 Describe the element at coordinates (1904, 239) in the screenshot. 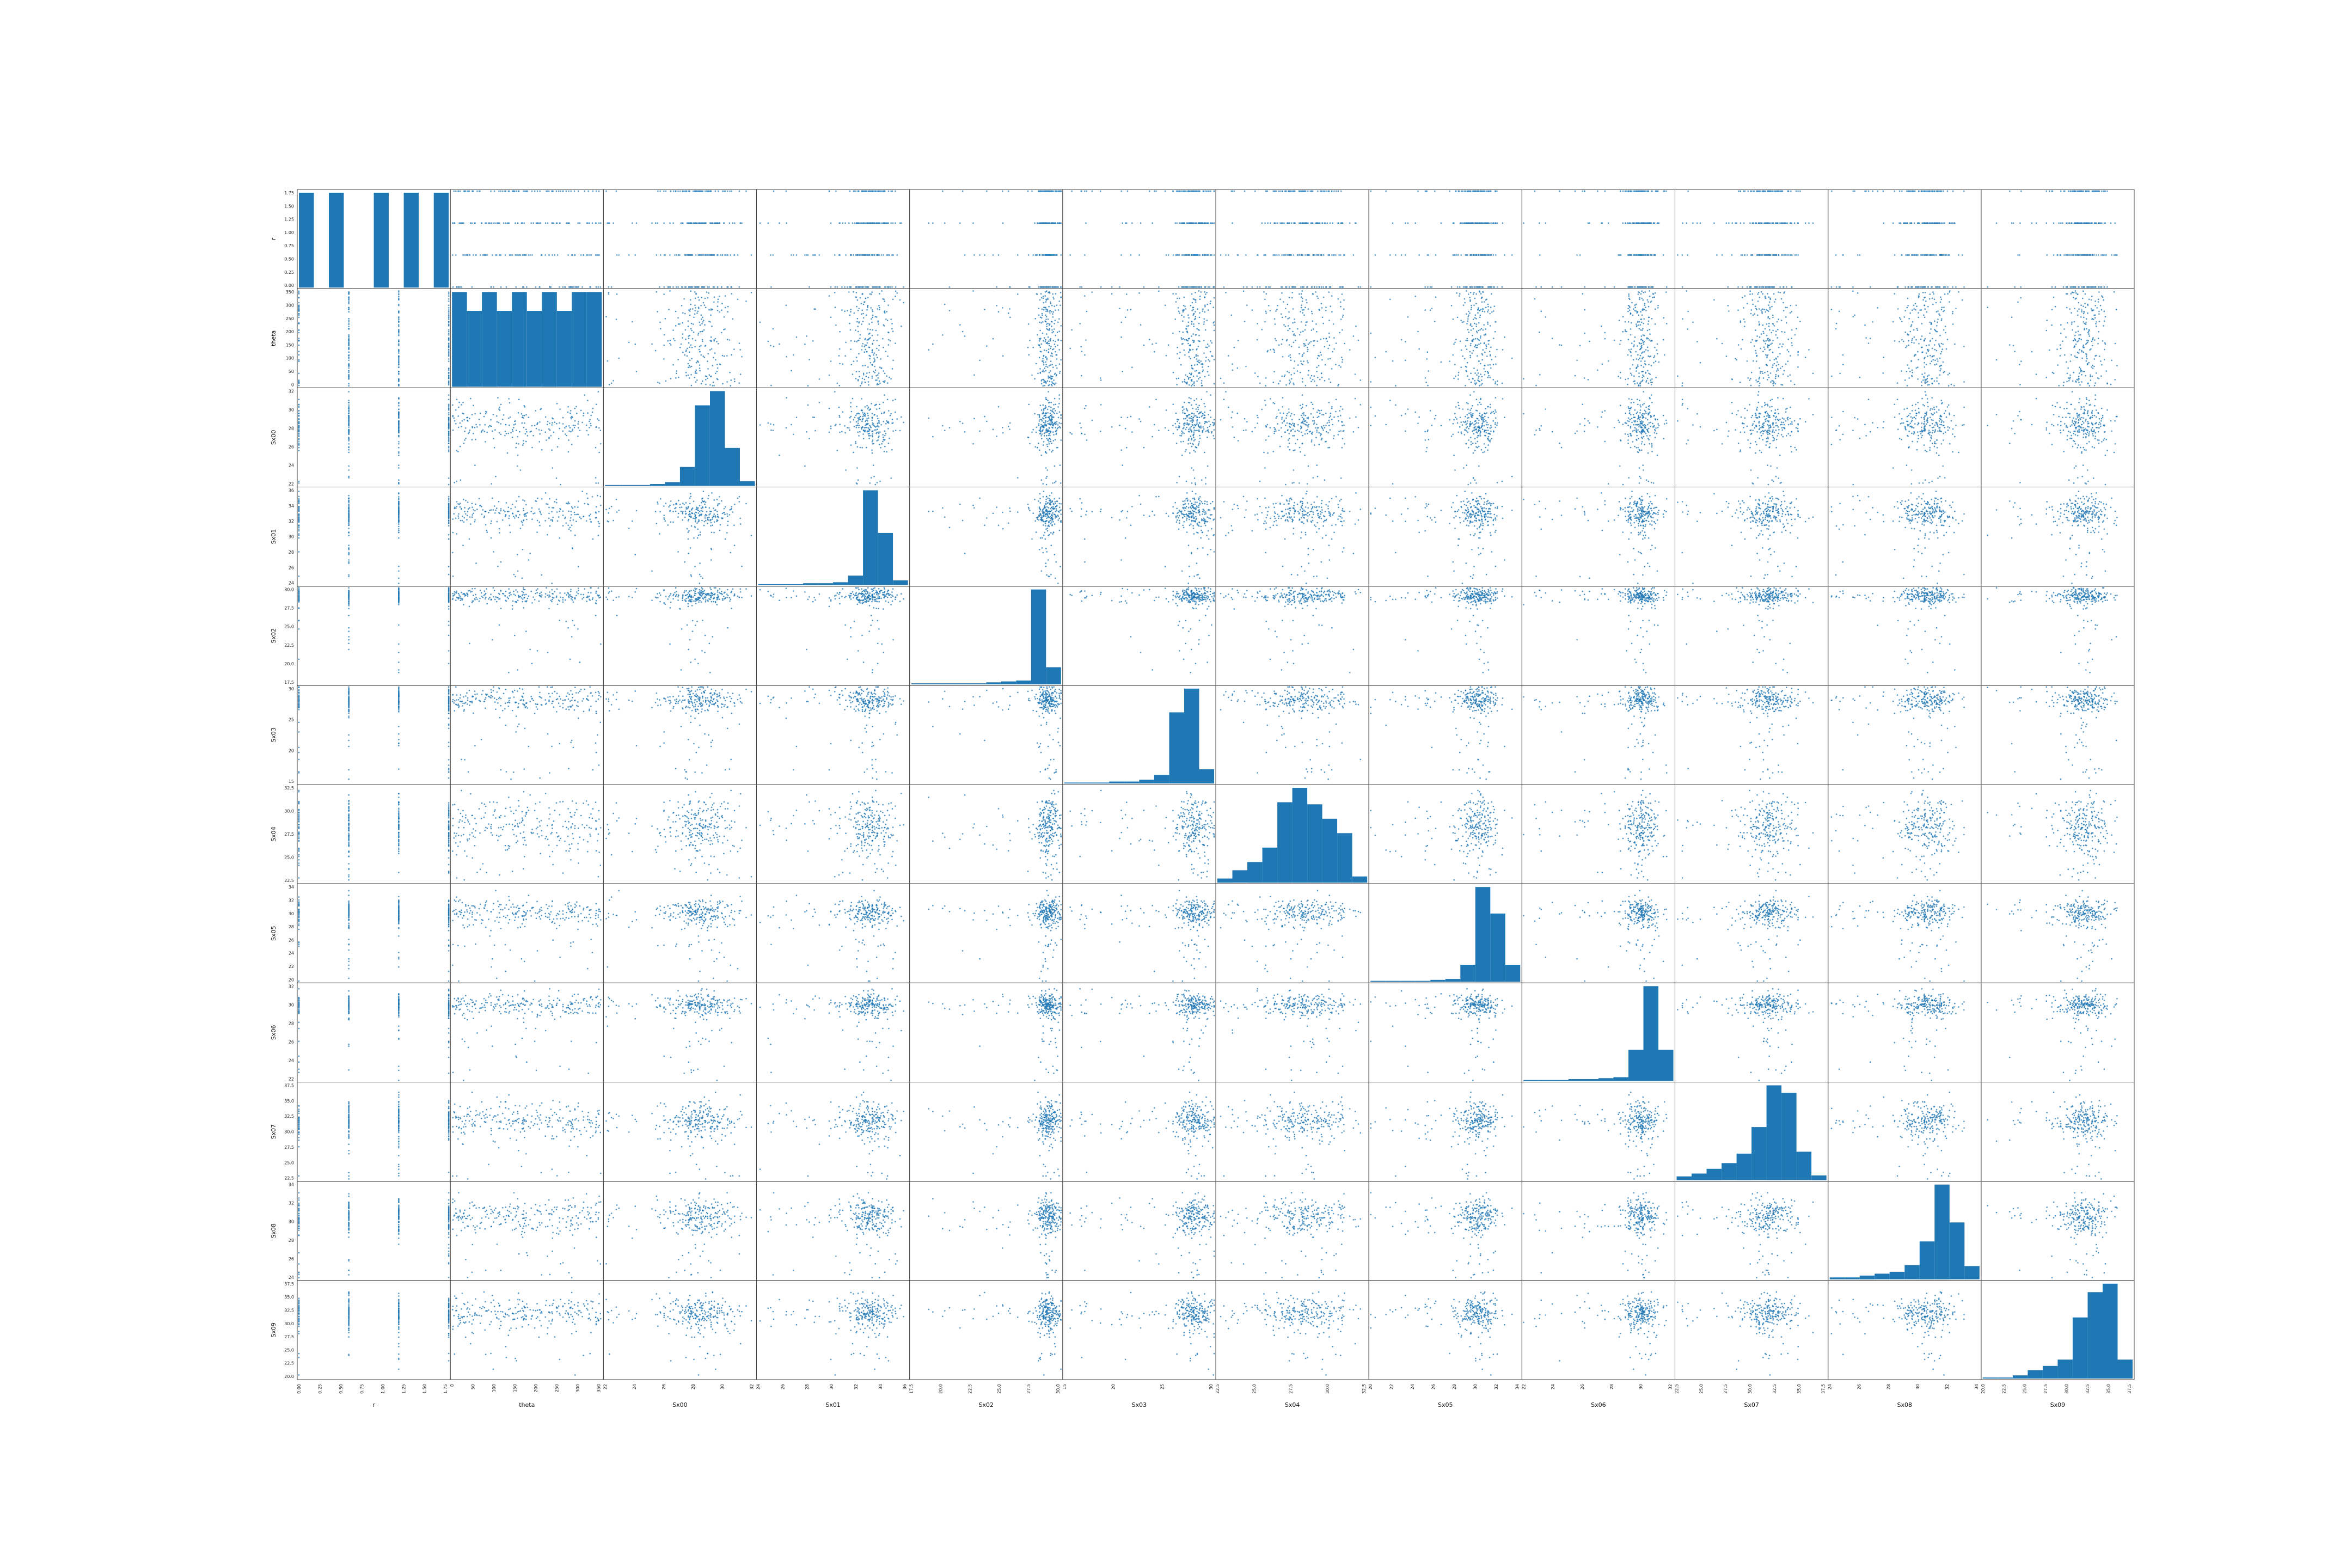

I see `cell-frame` at that location.